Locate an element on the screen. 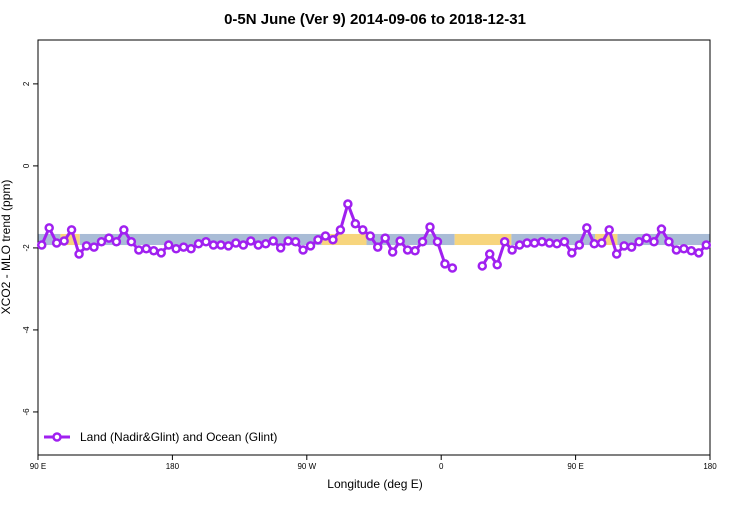  x-tick-label: 0 is located at coordinates (441, 466).